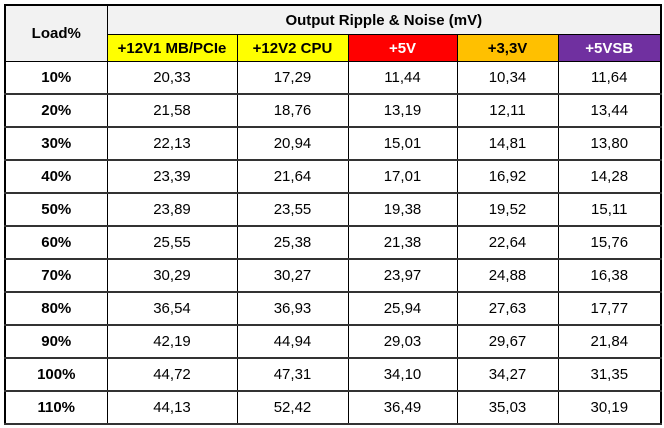  Describe the element at coordinates (609, 242) in the screenshot. I see `value-cell: 15,76` at that location.